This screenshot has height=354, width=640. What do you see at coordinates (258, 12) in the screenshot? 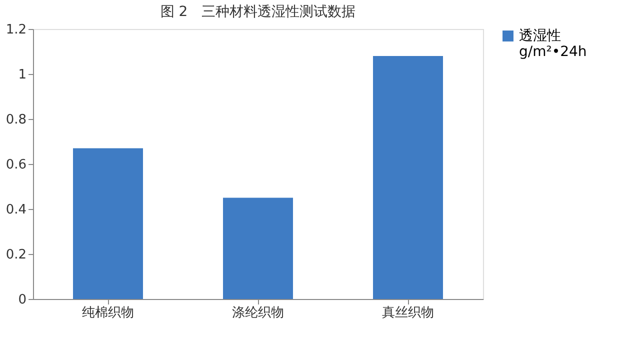
I see `chart-title: 图 2 三种材料透湿性测试数据` at bounding box center [258, 12].